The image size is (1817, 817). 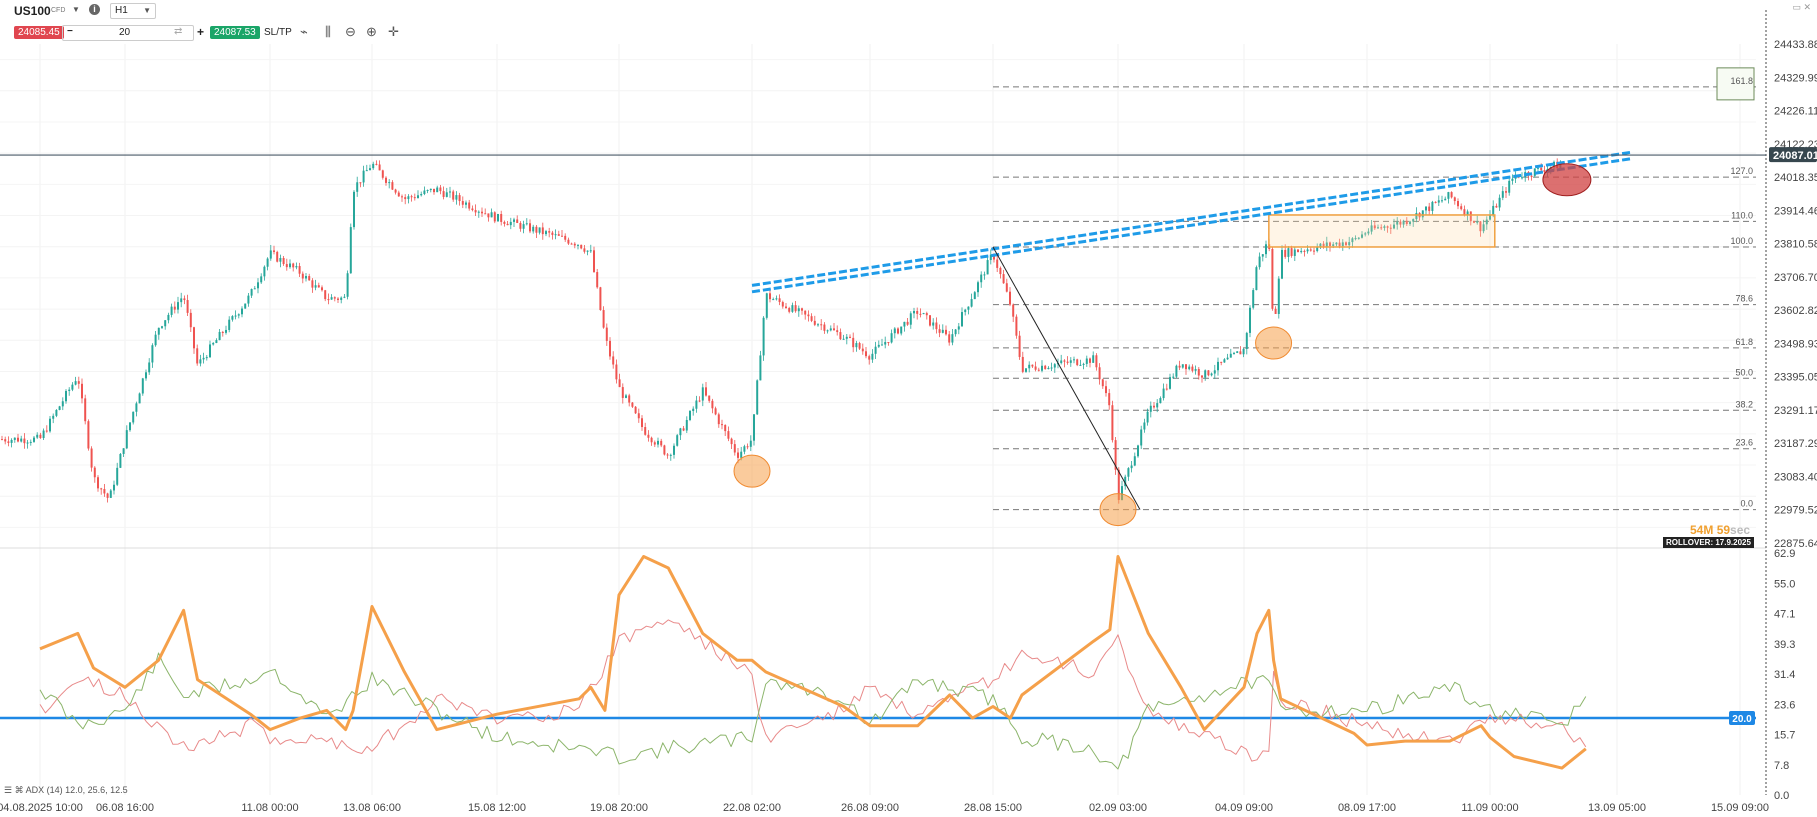 What do you see at coordinates (350, 31) in the screenshot?
I see `zoom-out-icon: ⊖` at bounding box center [350, 31].